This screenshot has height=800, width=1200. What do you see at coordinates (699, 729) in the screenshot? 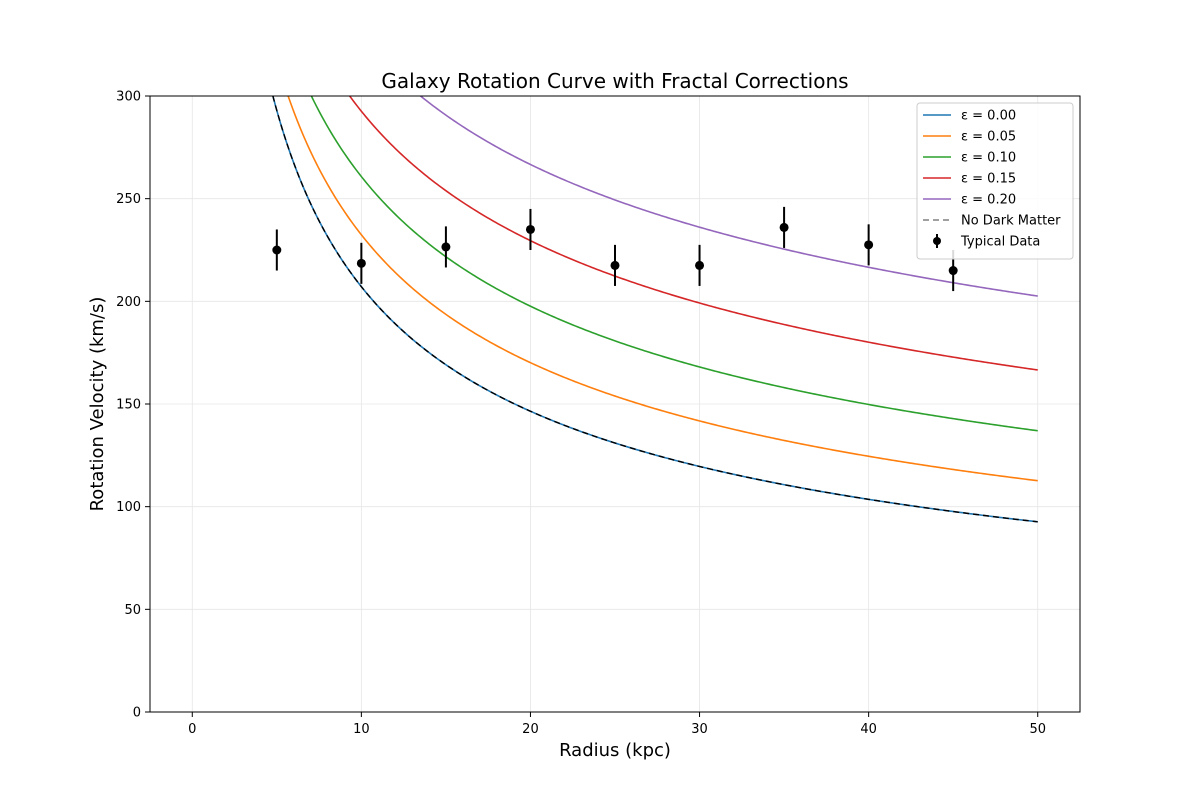
I see `x-tick-label: 30` at bounding box center [699, 729].